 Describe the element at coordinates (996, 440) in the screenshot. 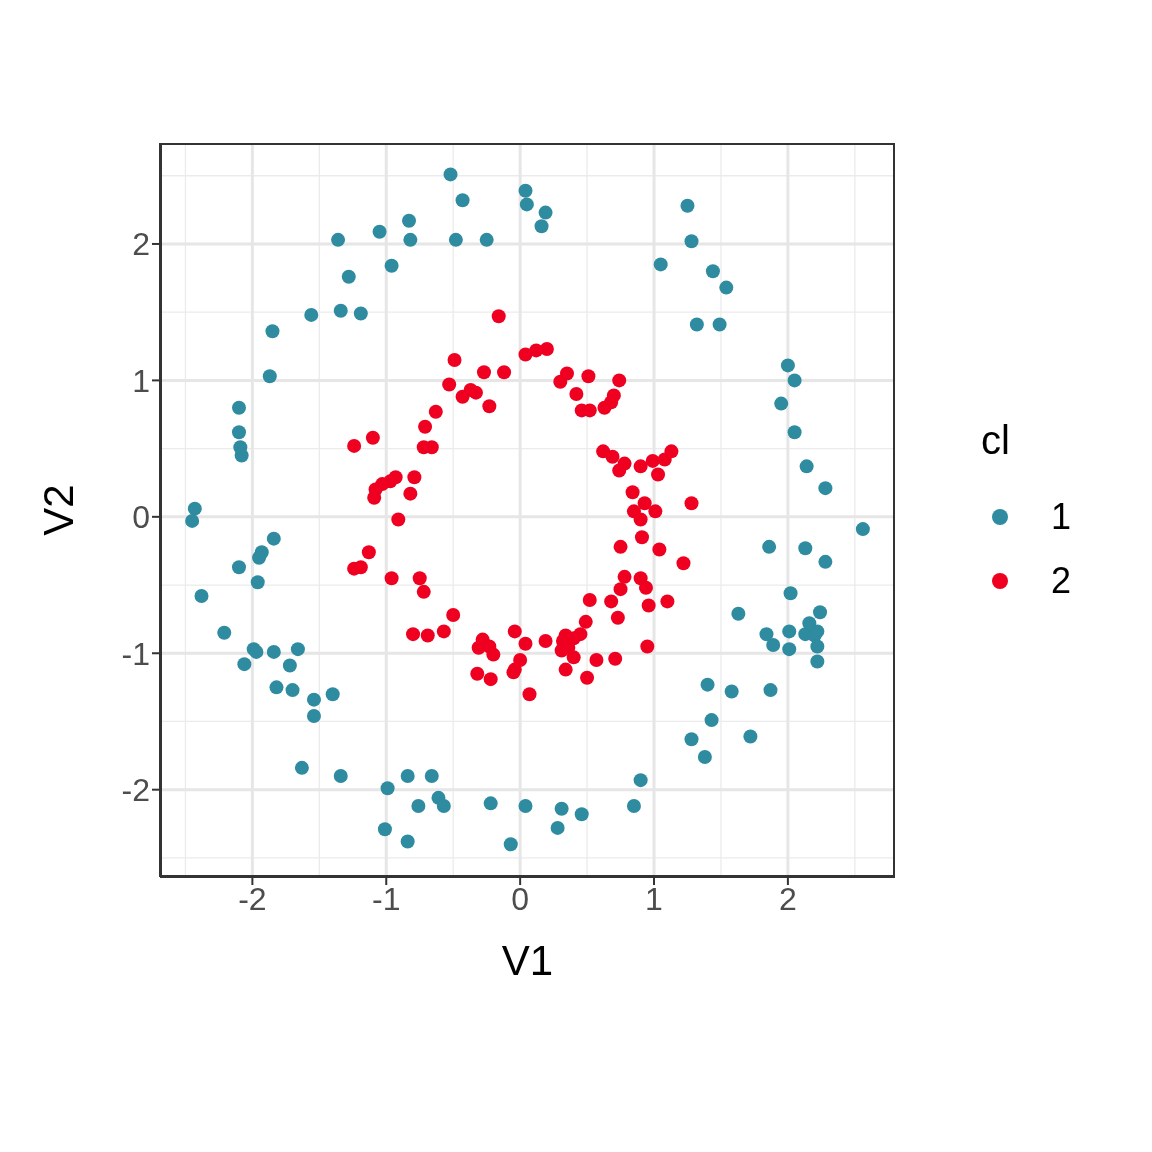

I see `legend-title: cl` at that location.